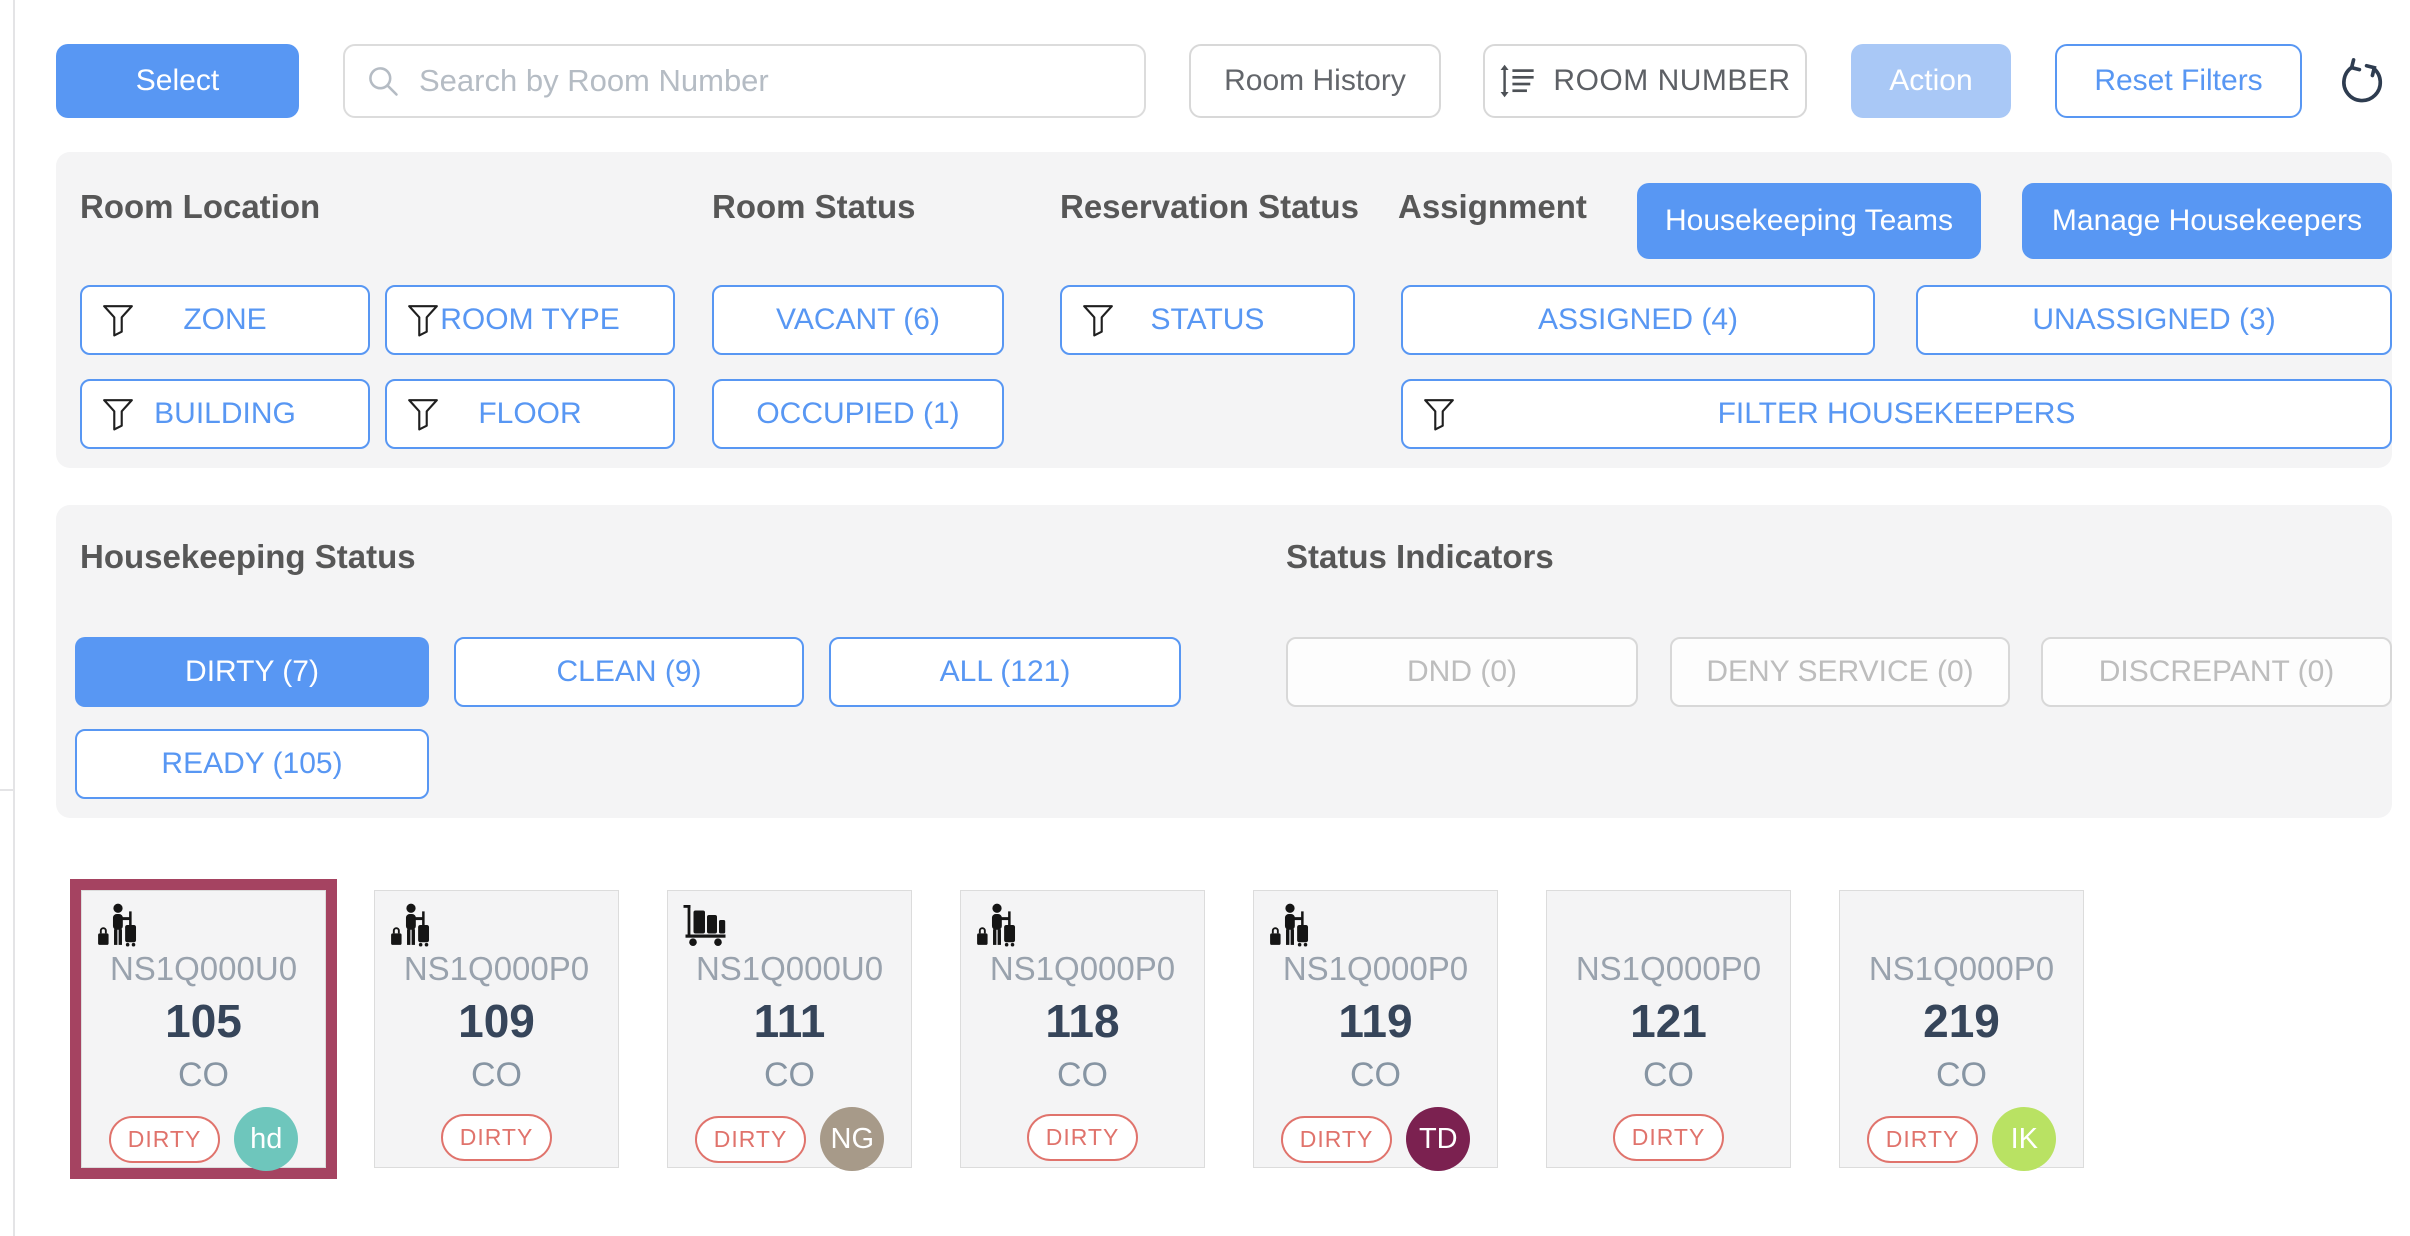 The height and width of the screenshot is (1236, 2410). I want to click on housekeeping-teams-button: Housekeeping Teams, so click(1809, 221).